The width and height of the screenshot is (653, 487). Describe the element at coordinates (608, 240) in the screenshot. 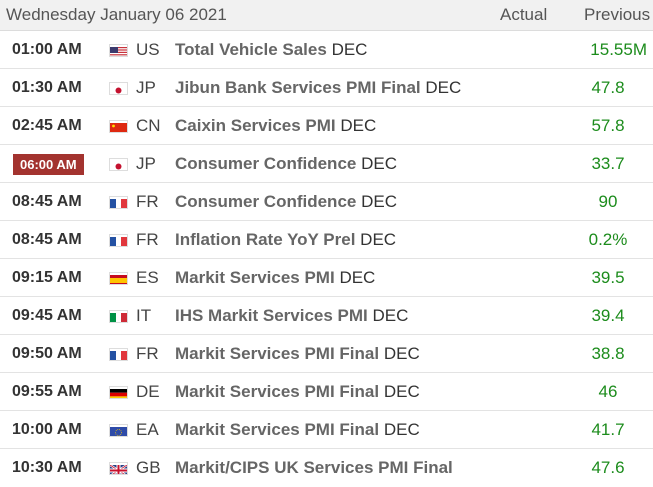

I see `previous-value: 0.2%` at that location.